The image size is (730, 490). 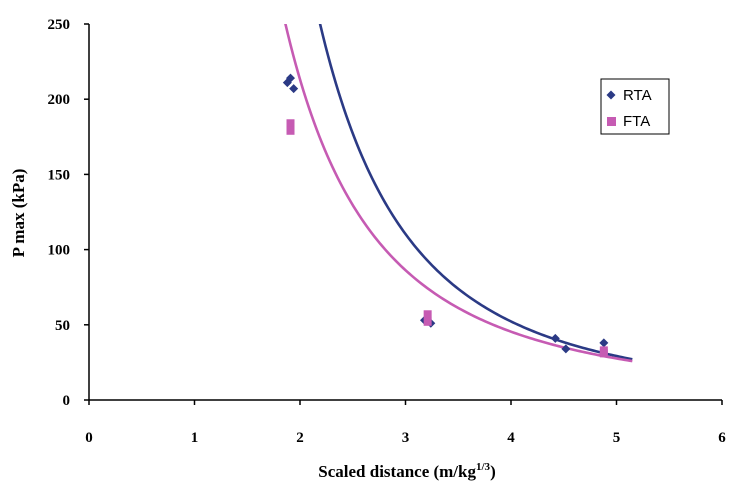 What do you see at coordinates (611, 121) in the screenshot?
I see `legend-marker-fta` at bounding box center [611, 121].